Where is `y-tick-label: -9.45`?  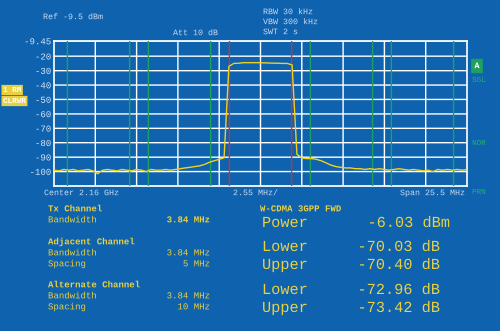 y-tick-label: -9.45 is located at coordinates (38, 41).